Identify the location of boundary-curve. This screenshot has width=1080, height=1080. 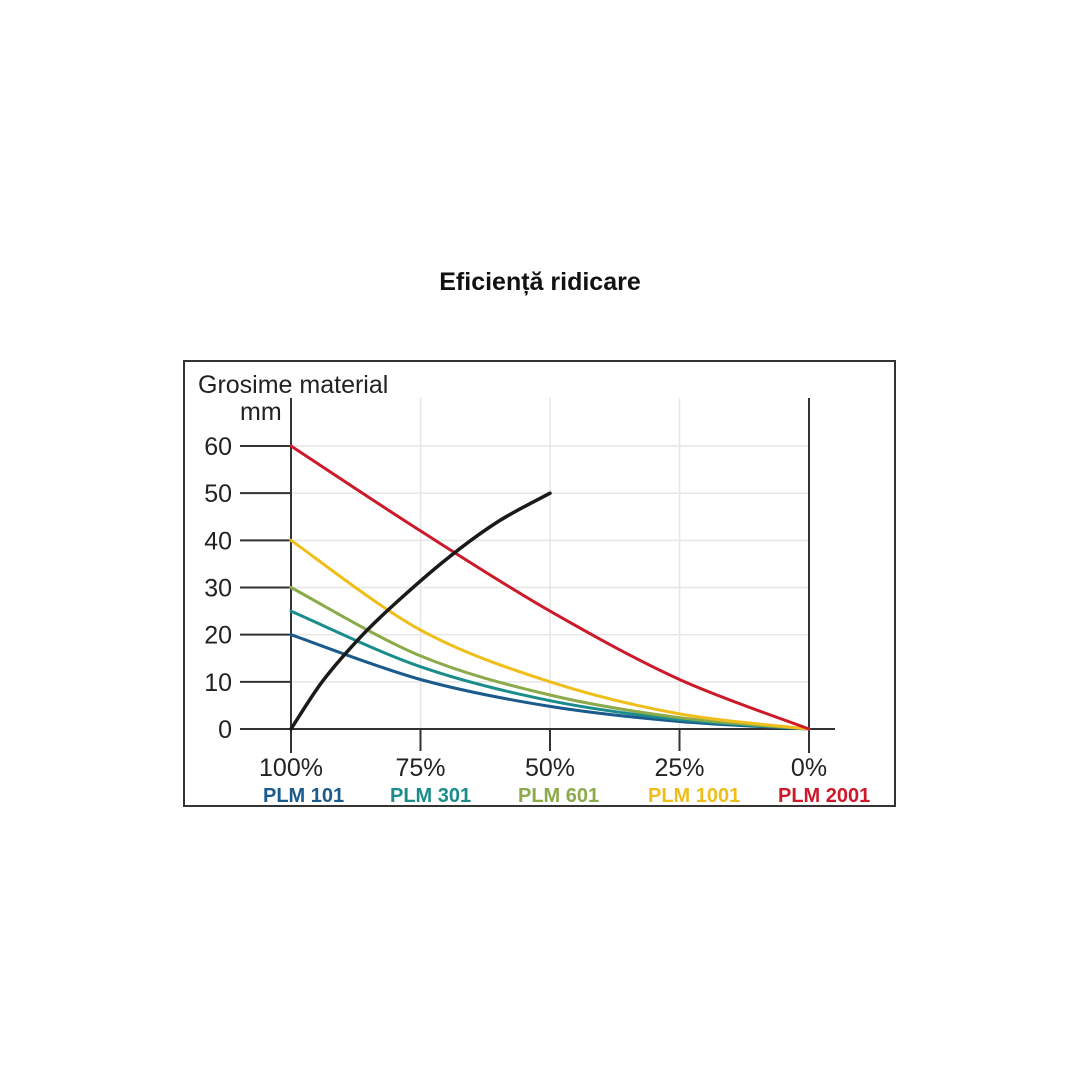
(420, 611).